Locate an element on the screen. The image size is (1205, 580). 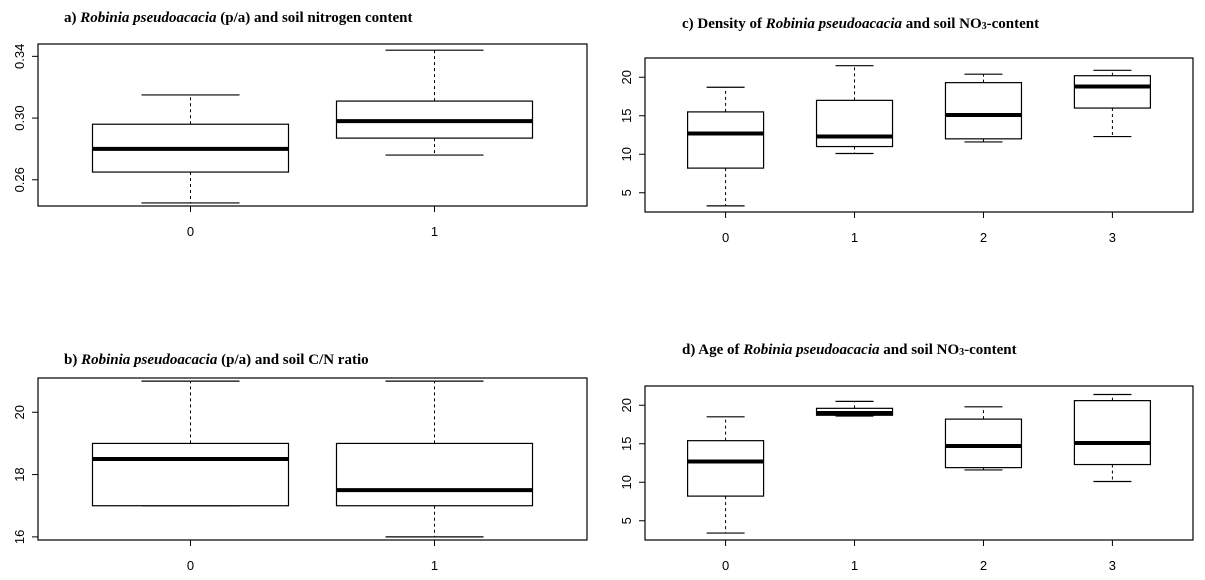
x-tick-label-c-1: 1 is located at coordinates (854, 237).